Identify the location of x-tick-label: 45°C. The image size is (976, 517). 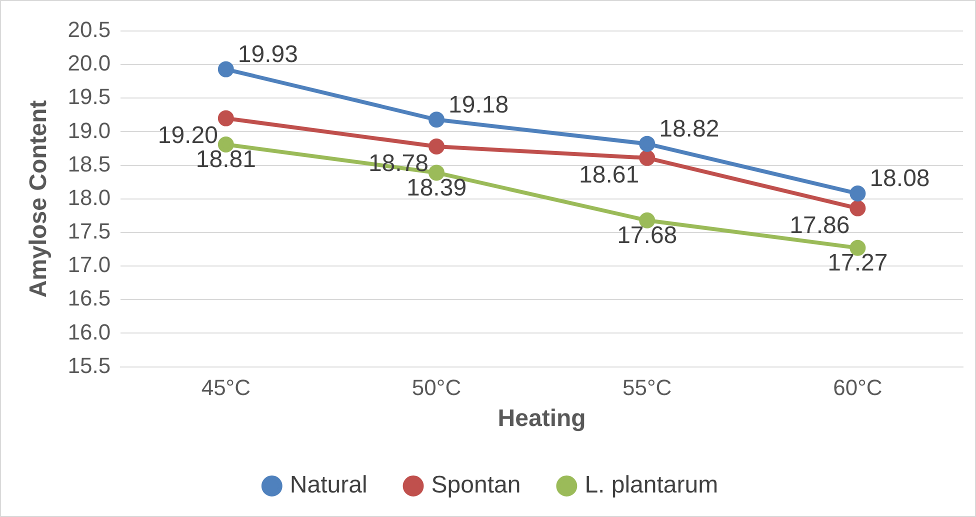
(226, 387).